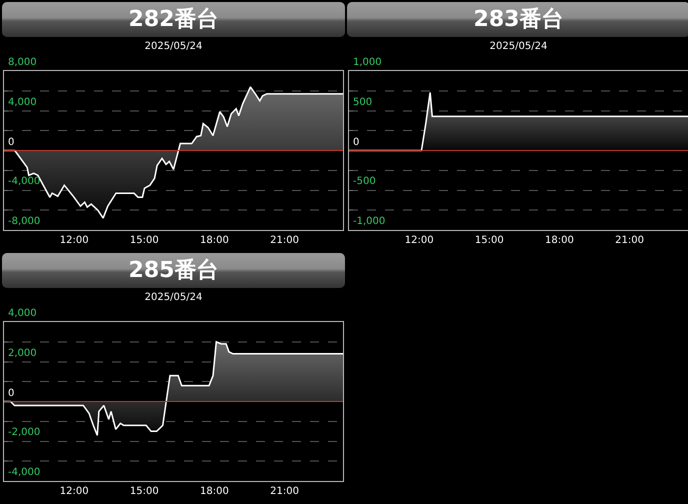  I want to click on y-tick-label: 500, so click(362, 102).